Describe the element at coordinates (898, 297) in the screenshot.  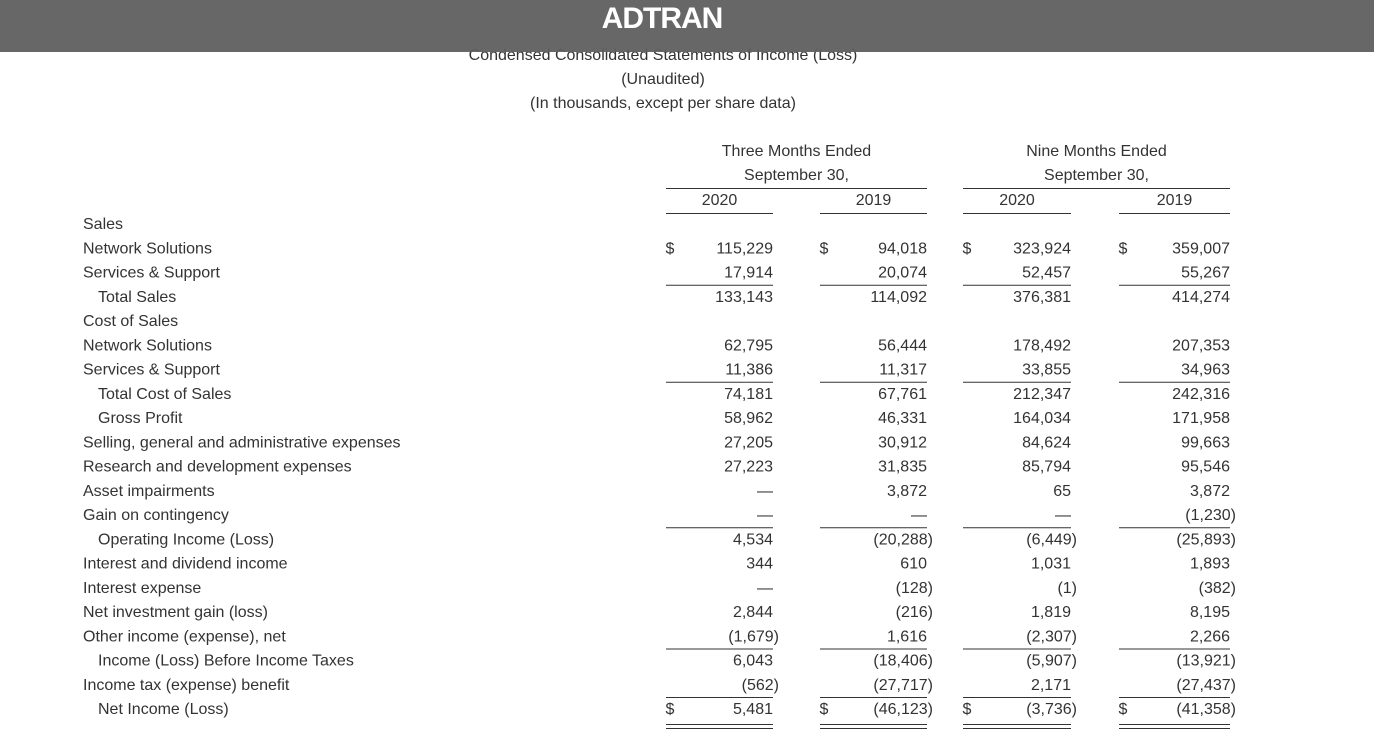
I see `cell-value: 114,092` at that location.